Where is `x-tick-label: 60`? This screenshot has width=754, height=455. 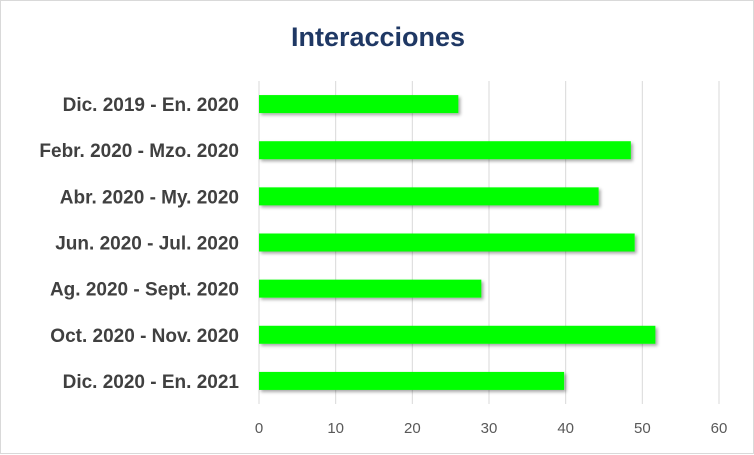 x-tick-label: 60 is located at coordinates (719, 428).